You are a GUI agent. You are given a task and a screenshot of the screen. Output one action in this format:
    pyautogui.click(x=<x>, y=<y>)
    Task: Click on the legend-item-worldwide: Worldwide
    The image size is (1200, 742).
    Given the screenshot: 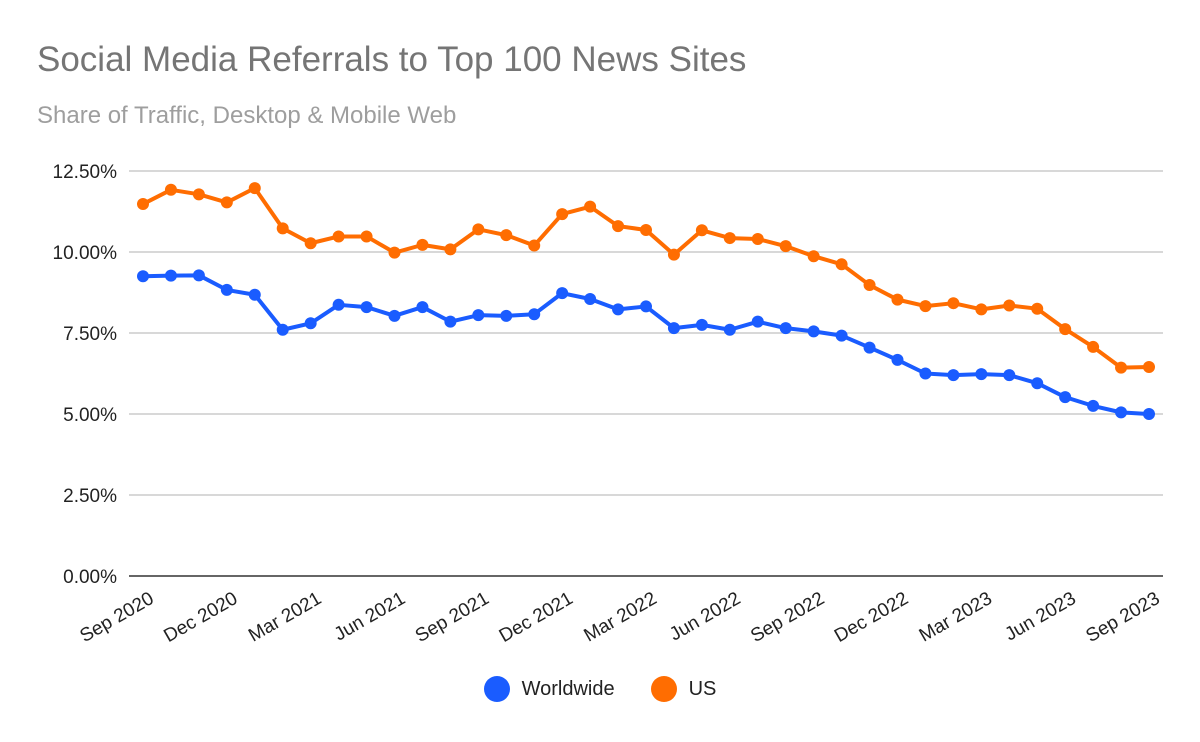 What is the action you would take?
    pyautogui.click(x=549, y=689)
    